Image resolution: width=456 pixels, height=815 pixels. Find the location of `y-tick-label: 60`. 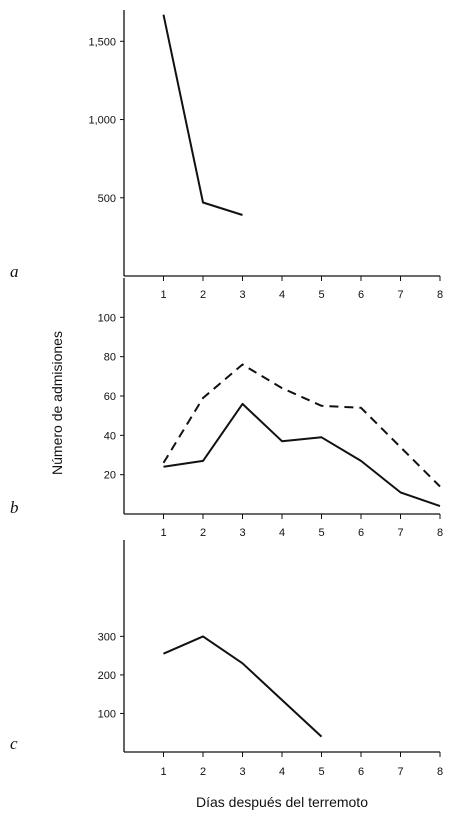

y-tick-label: 60 is located at coordinates (110, 397).